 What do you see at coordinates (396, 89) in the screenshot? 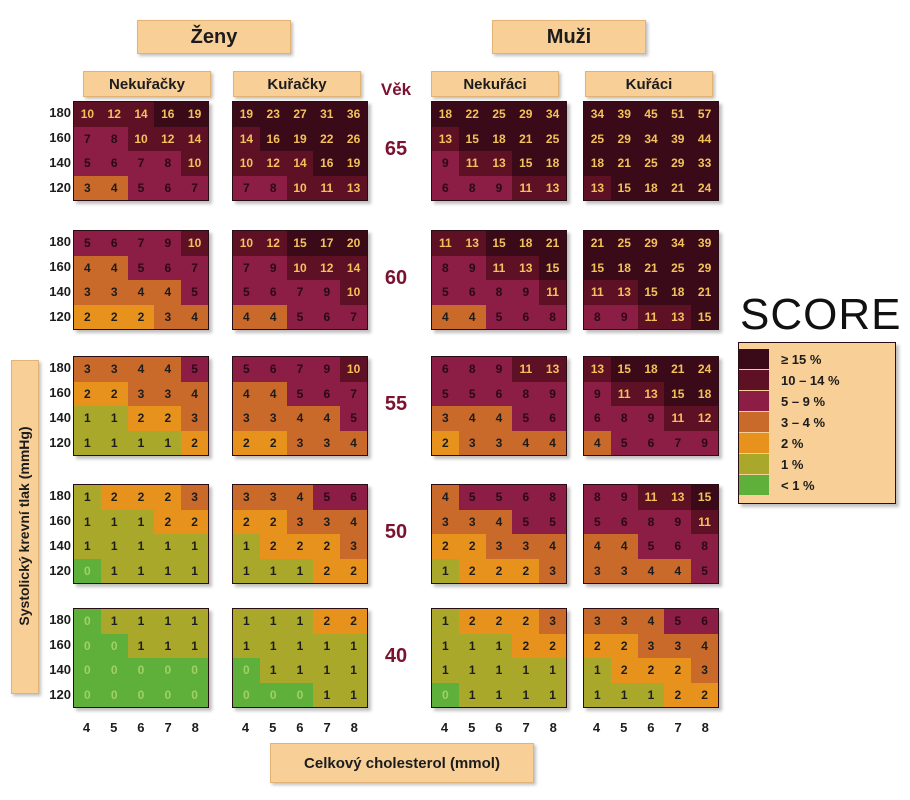
I see `age-header: Věk` at bounding box center [396, 89].